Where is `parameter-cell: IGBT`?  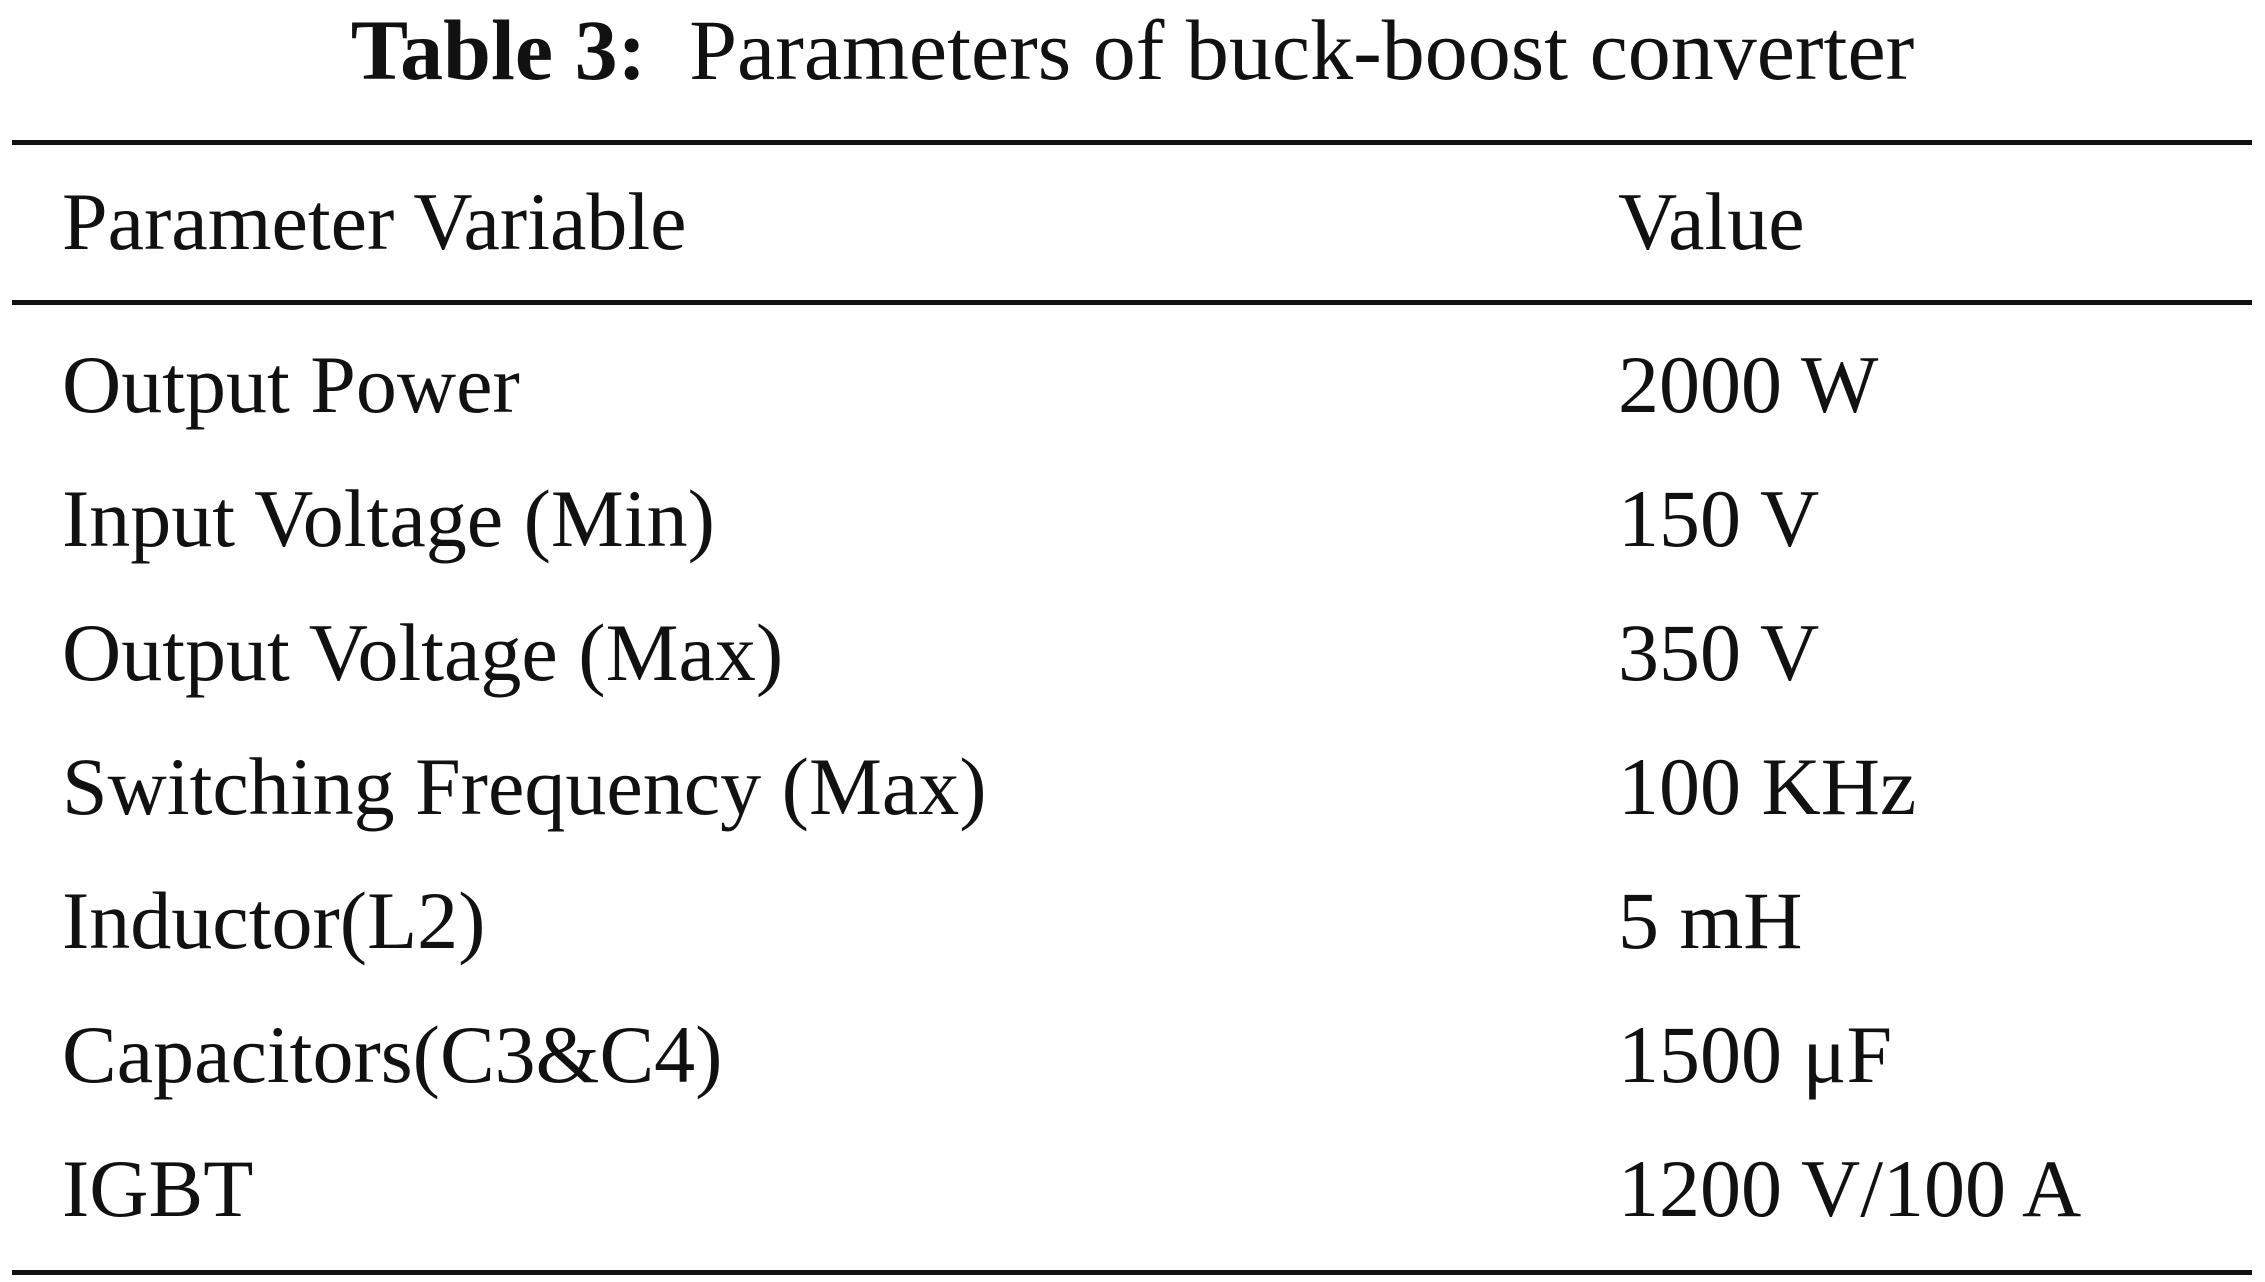
parameter-cell: IGBT is located at coordinates (158, 1188).